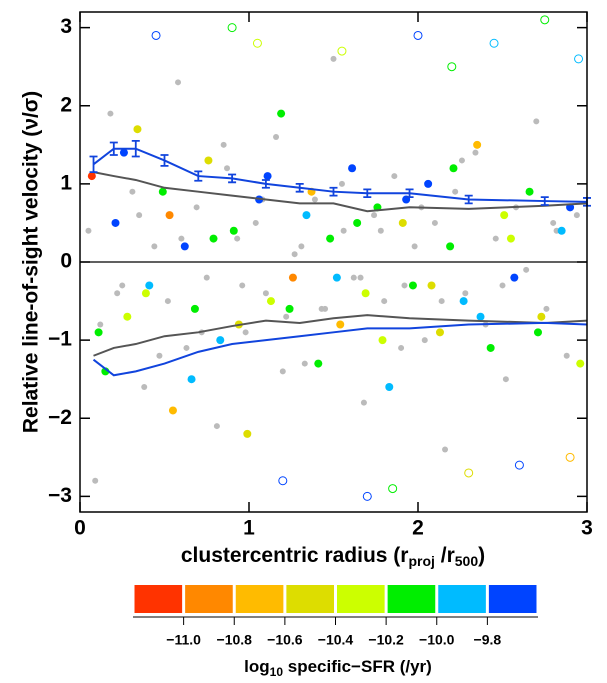  What do you see at coordinates (421, 561) in the screenshot?
I see `x-label-sub: proj` at bounding box center [421, 561].